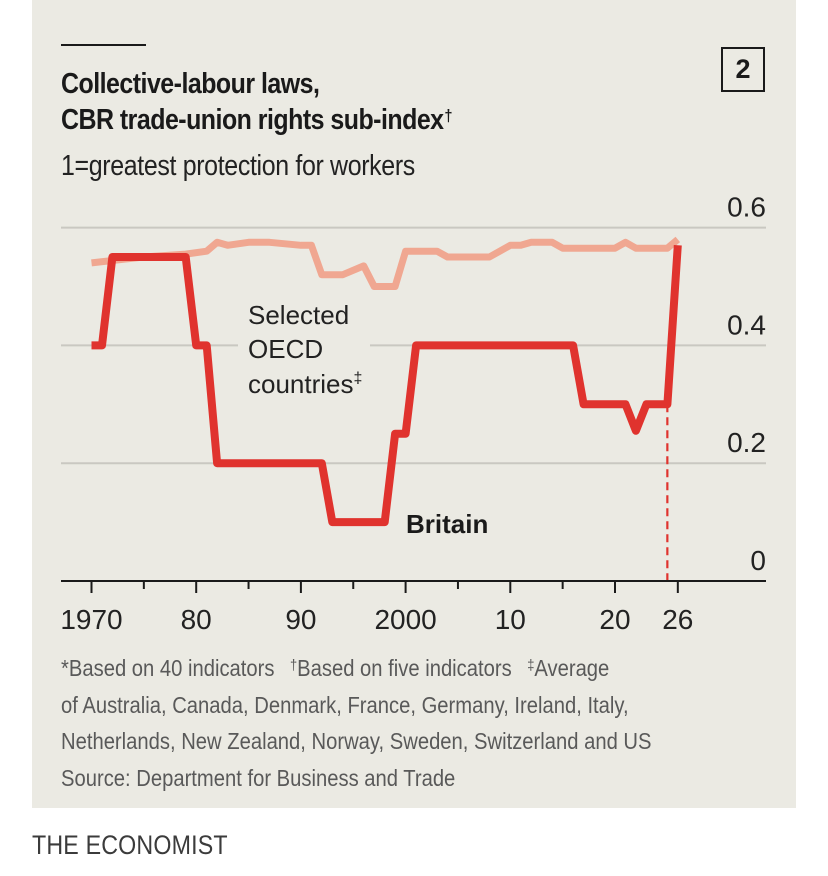 The width and height of the screenshot is (828, 876). What do you see at coordinates (65, 668) in the screenshot?
I see `footnote-1-marker: *` at bounding box center [65, 668].